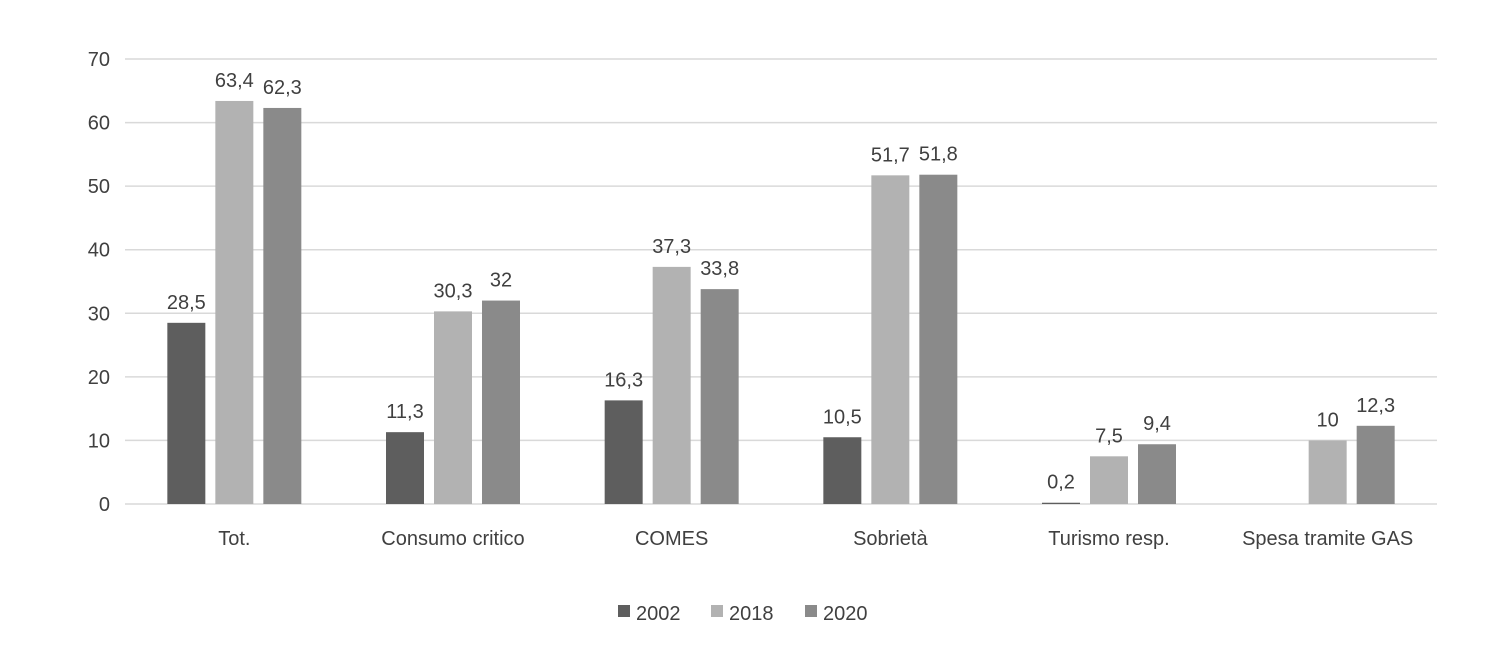 This screenshot has width=1500, height=654. What do you see at coordinates (282, 88) in the screenshot?
I see `data-label: 62,3` at bounding box center [282, 88].